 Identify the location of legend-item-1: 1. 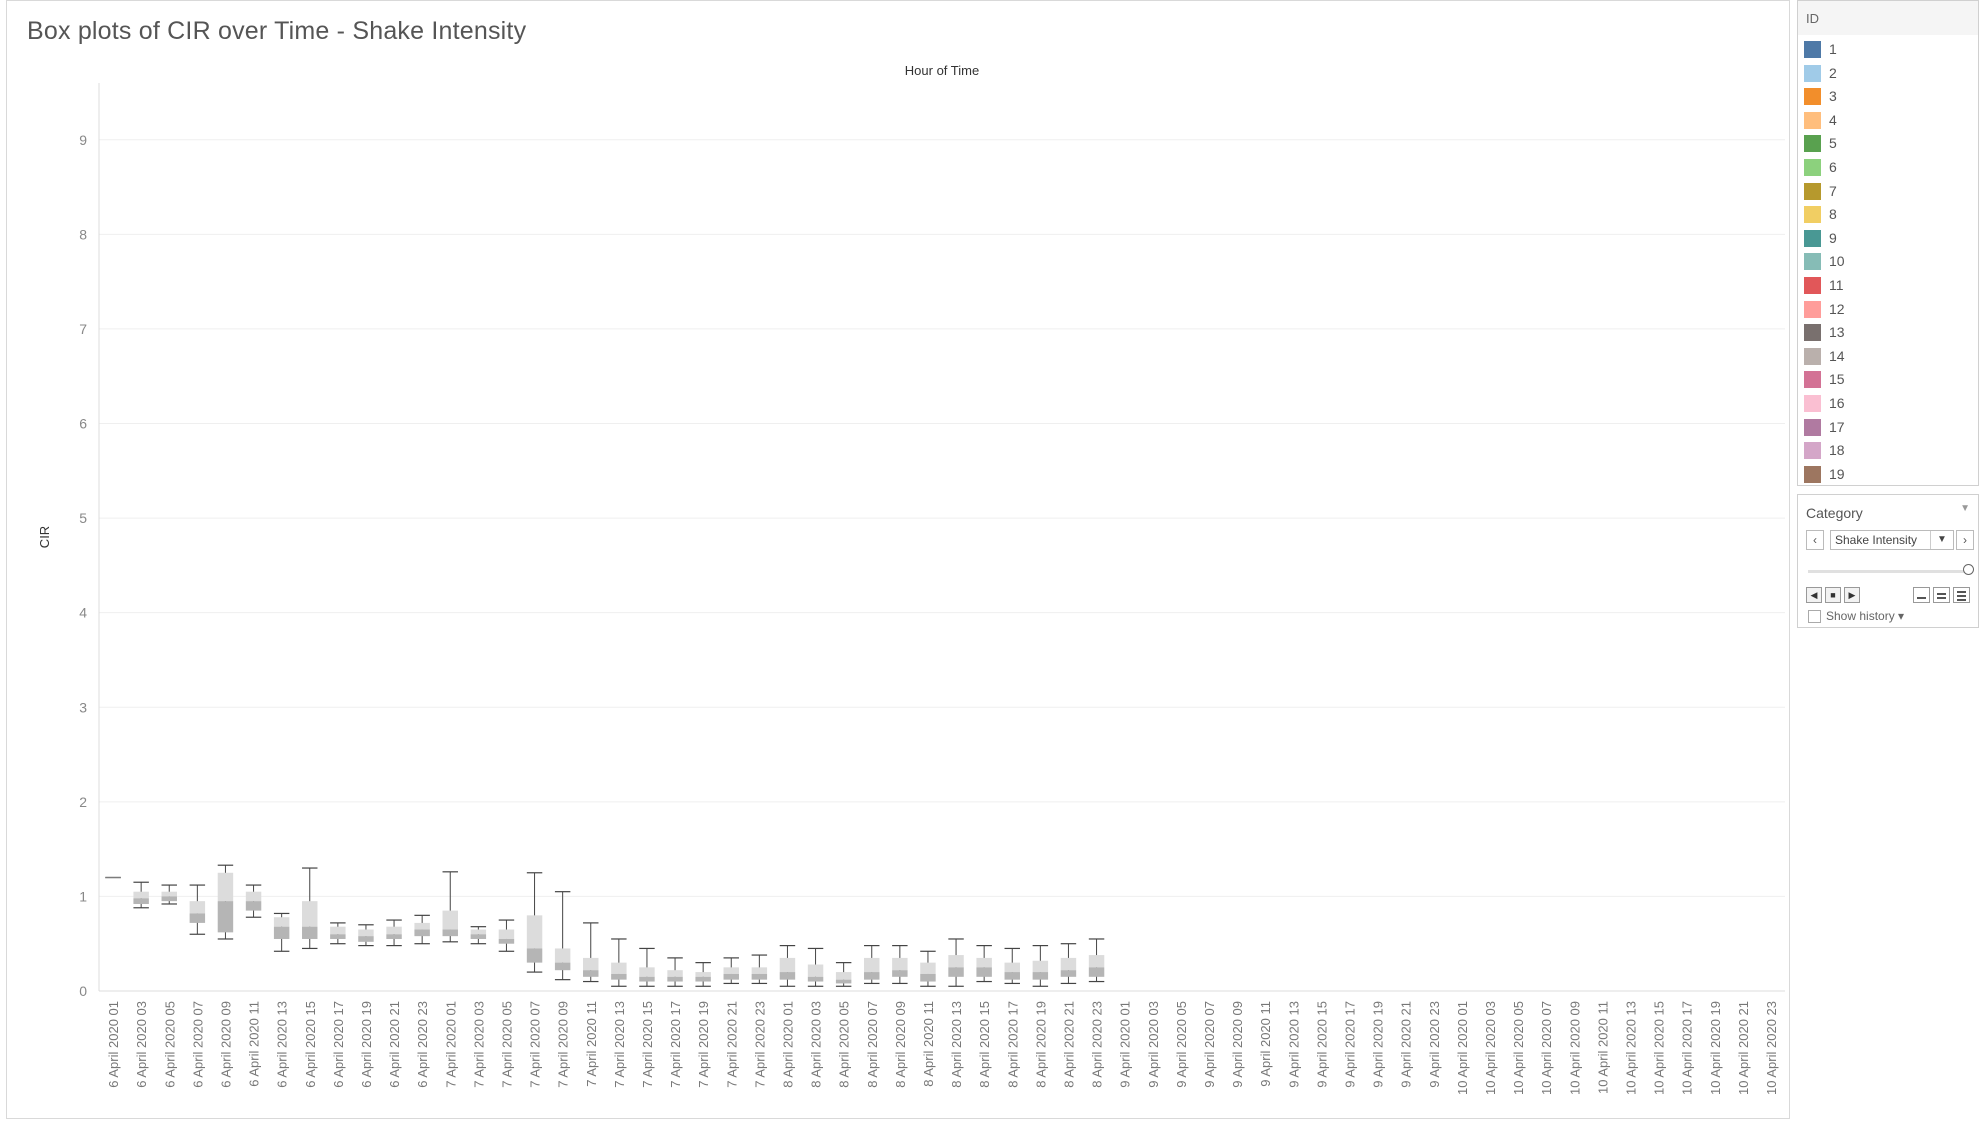
(1884, 49).